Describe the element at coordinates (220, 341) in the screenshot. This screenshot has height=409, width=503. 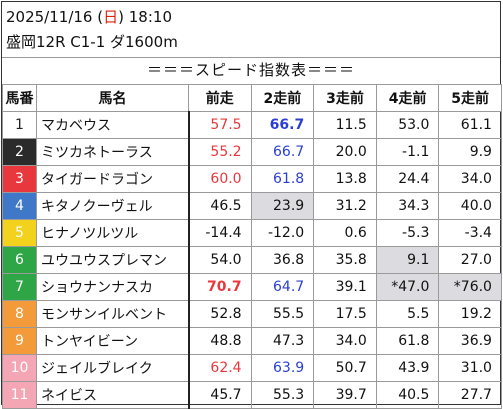
I see `index-last: 48.8` at that location.